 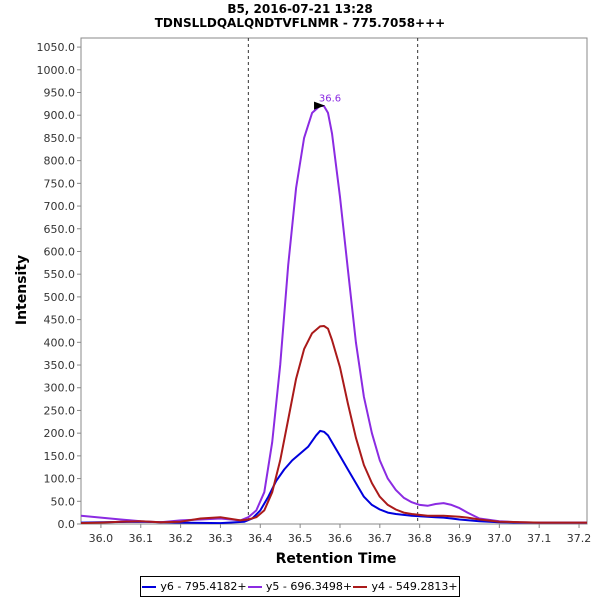 What do you see at coordinates (101, 538) in the screenshot?
I see `x-tick-label: 36.0` at bounding box center [101, 538].